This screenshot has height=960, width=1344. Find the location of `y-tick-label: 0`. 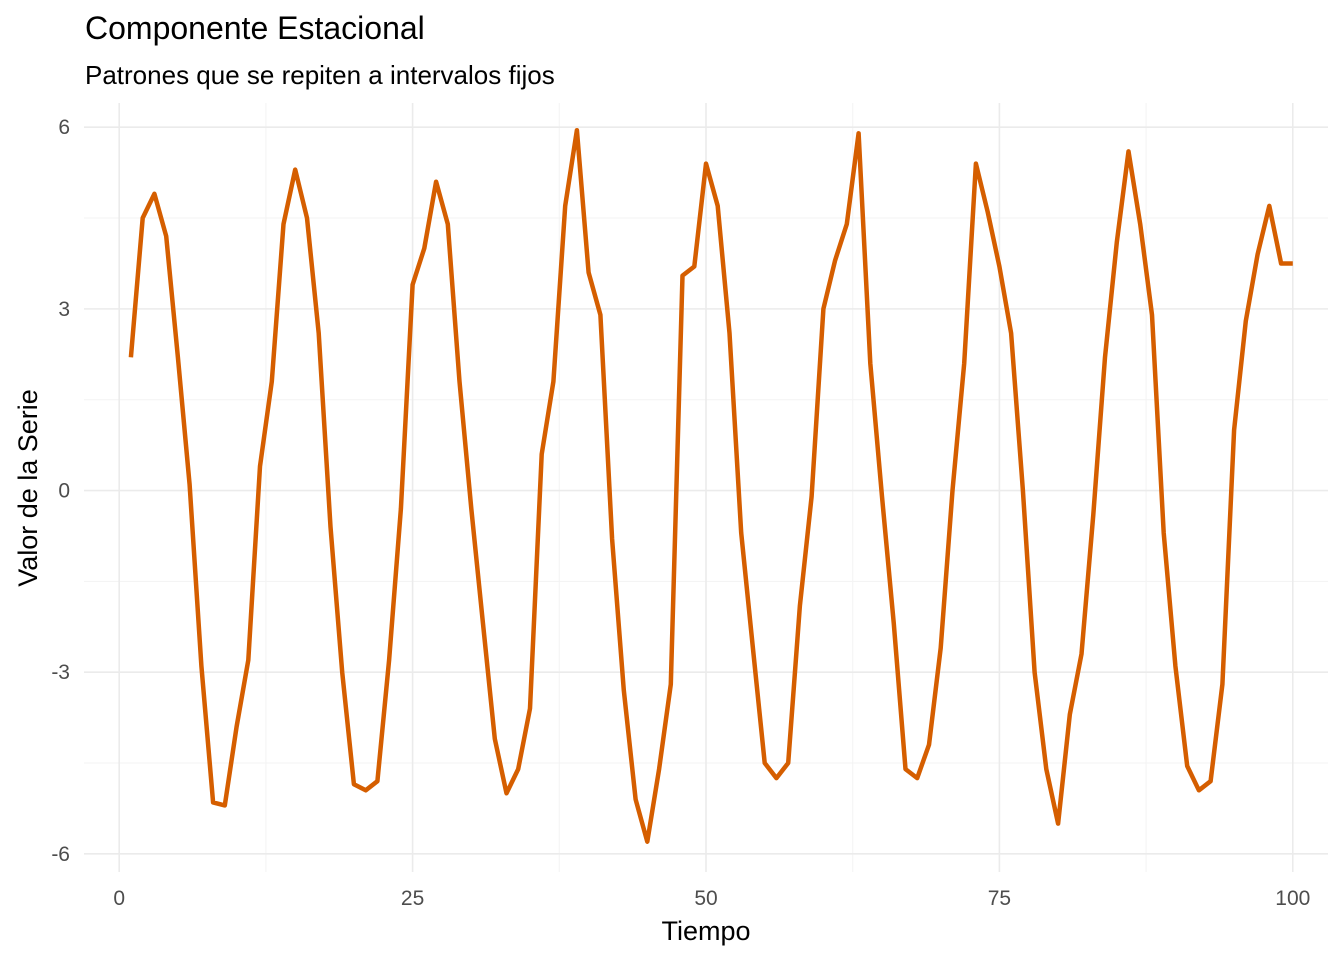

y-tick-label: 0 is located at coordinates (64, 491).